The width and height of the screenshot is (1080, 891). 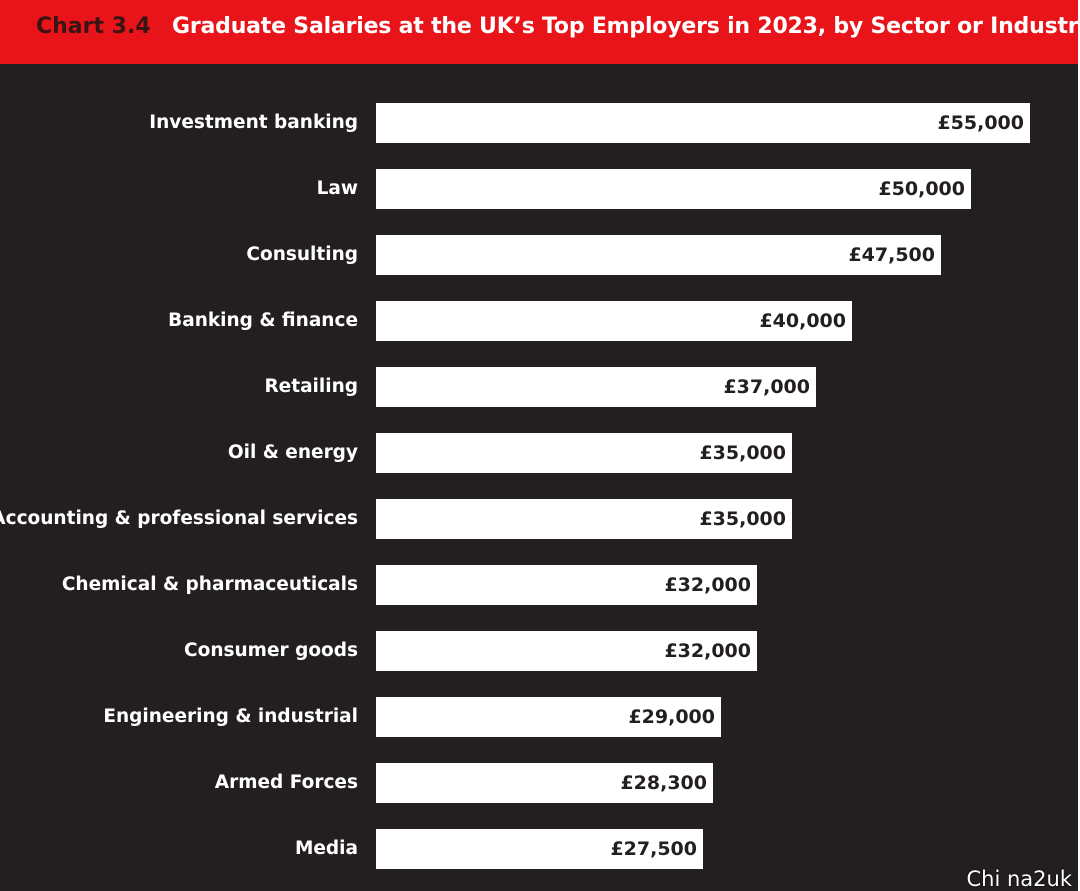 What do you see at coordinates (230, 716) in the screenshot?
I see `category-label: Engineering & industrial` at bounding box center [230, 716].